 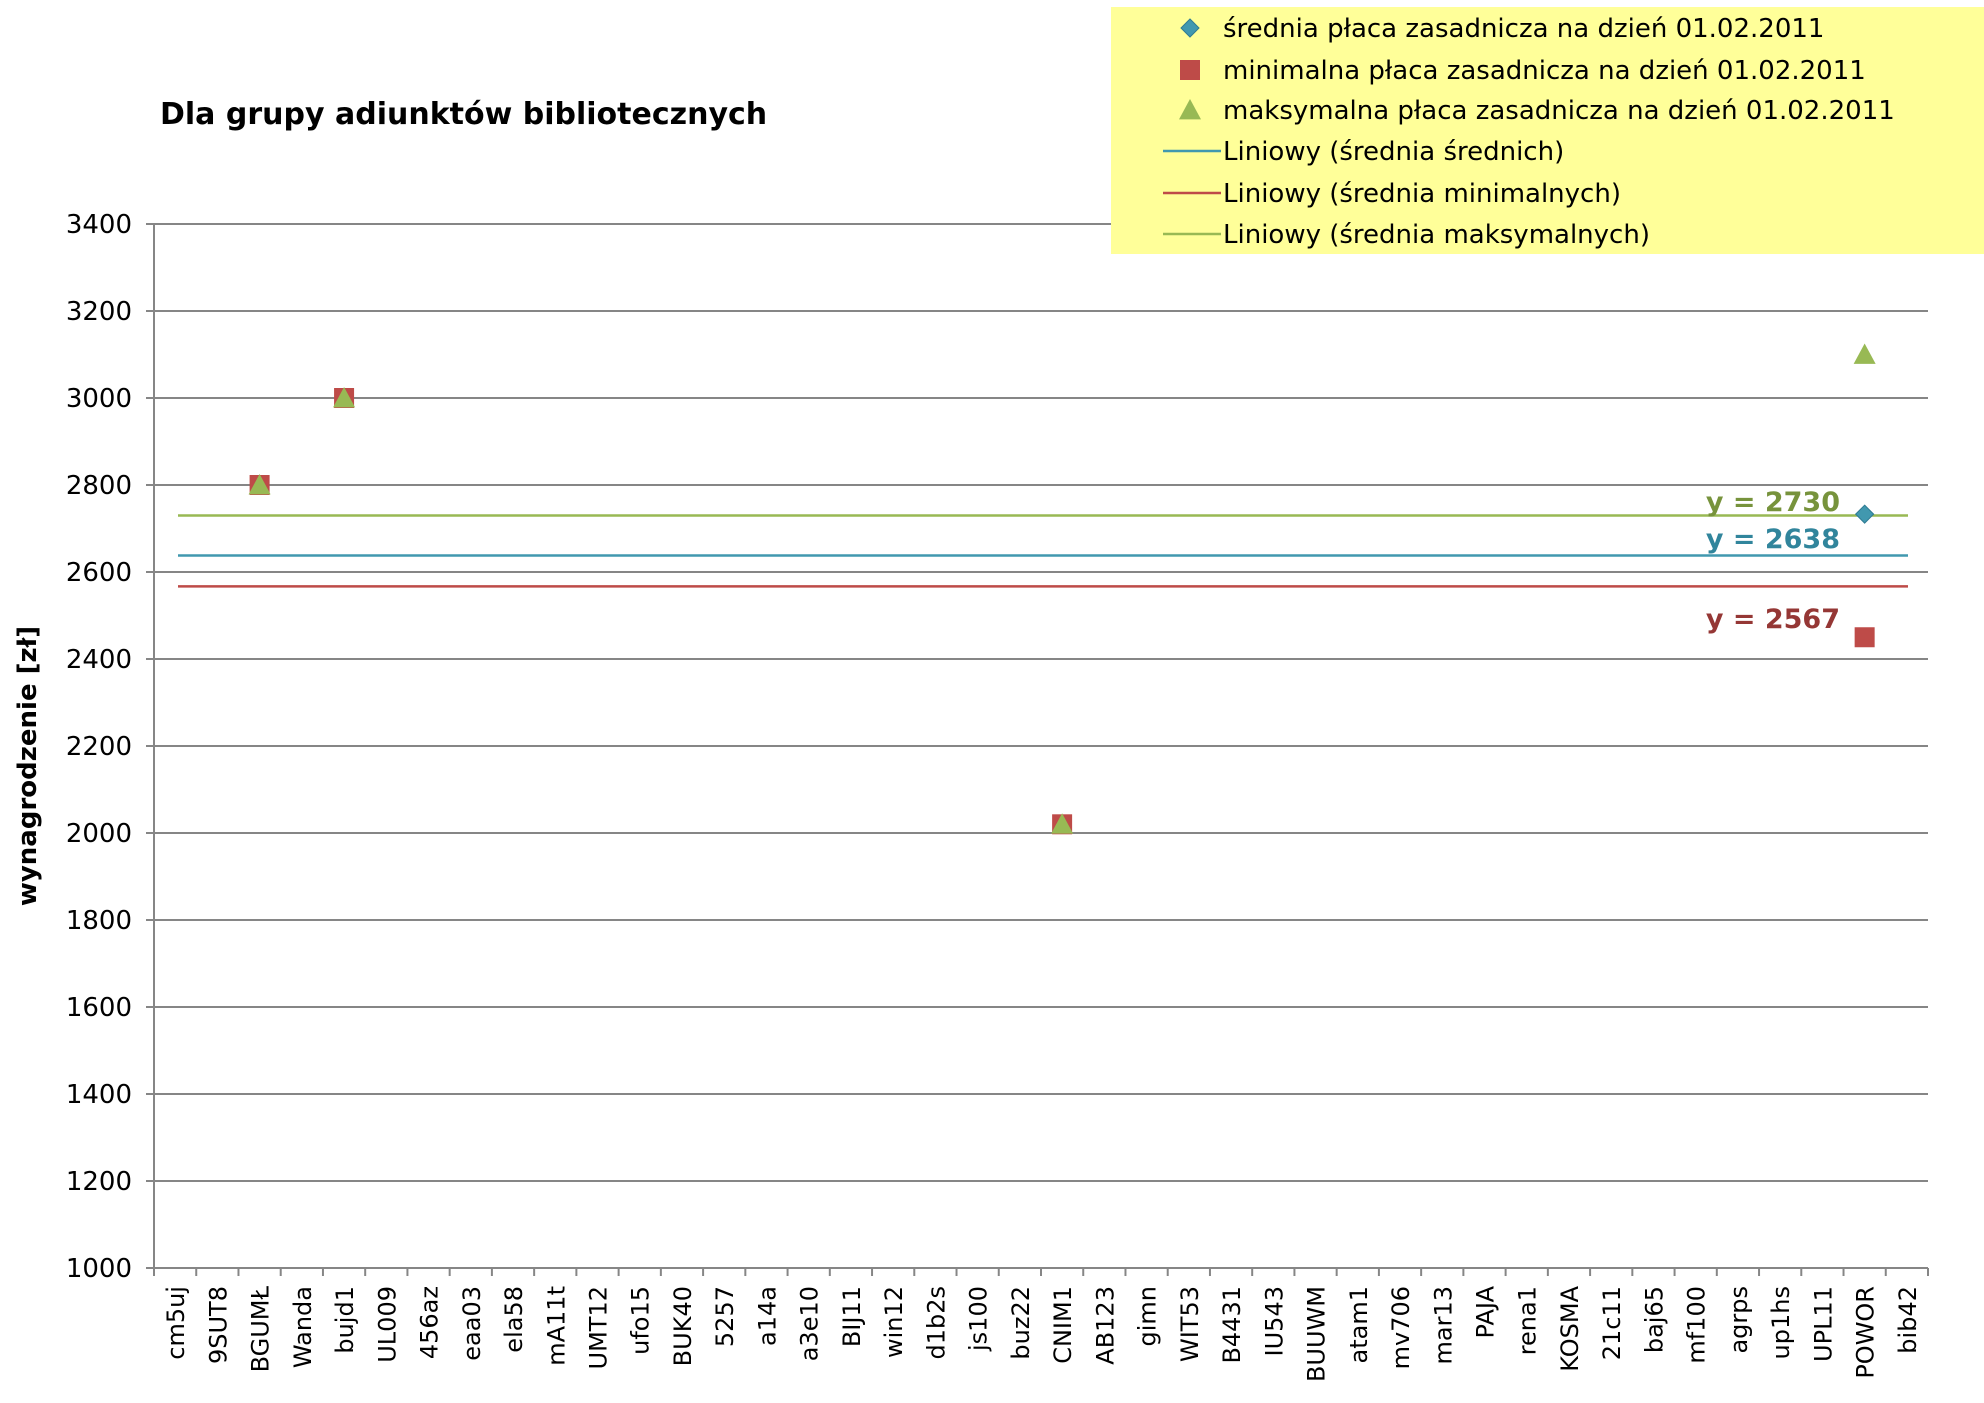 I want to click on chart-title: Dla grupy adiunktów bibliotecznych, so click(x=463, y=114).